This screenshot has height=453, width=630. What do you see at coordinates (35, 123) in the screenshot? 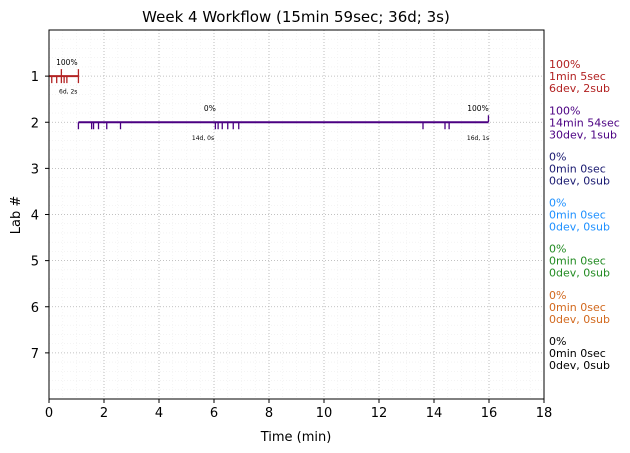
I see `y-tick-label: 2` at bounding box center [35, 123].